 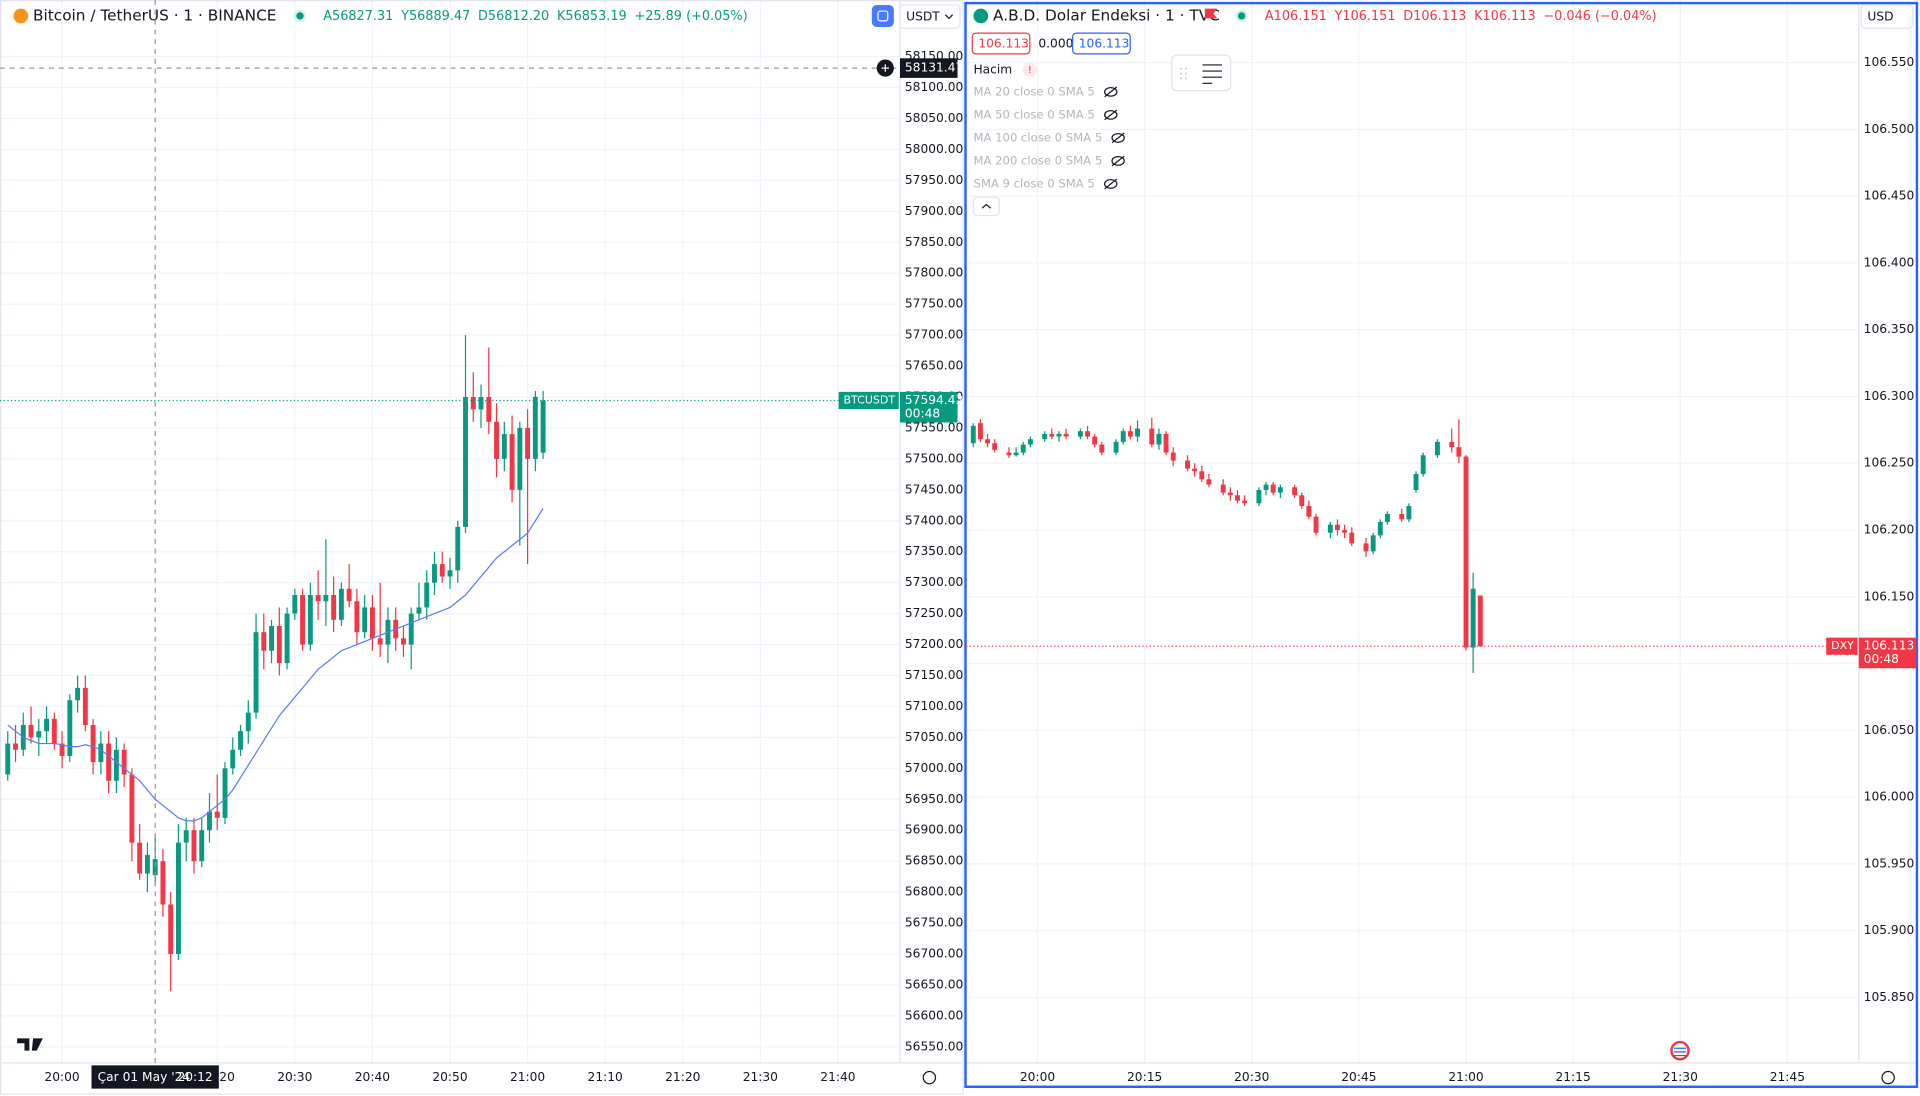 What do you see at coordinates (1033, 183) in the screenshot?
I see `indicator-label: SMA 9 close 0 SMA 5` at bounding box center [1033, 183].